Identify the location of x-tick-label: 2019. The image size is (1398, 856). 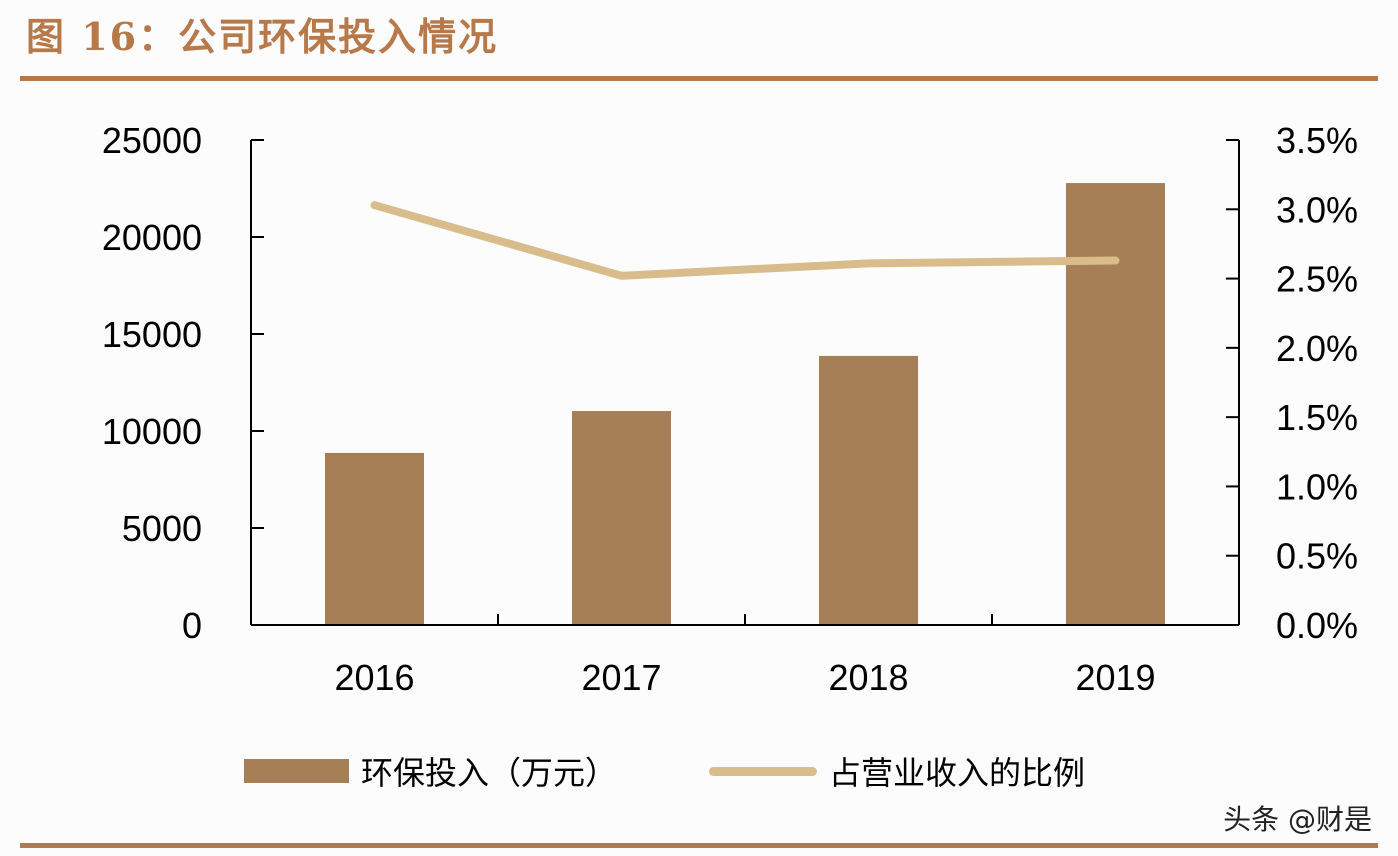
(1115, 677).